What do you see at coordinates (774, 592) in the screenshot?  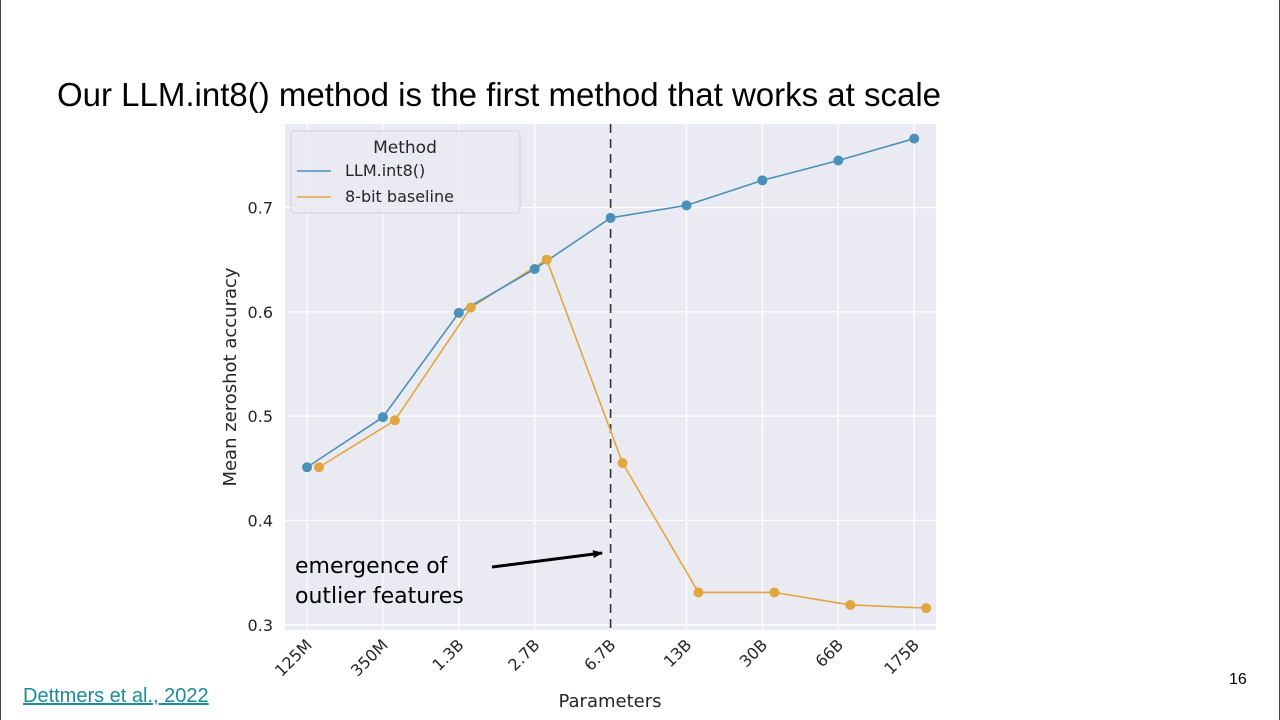 I see `point-8-bit-baseline-30b` at bounding box center [774, 592].